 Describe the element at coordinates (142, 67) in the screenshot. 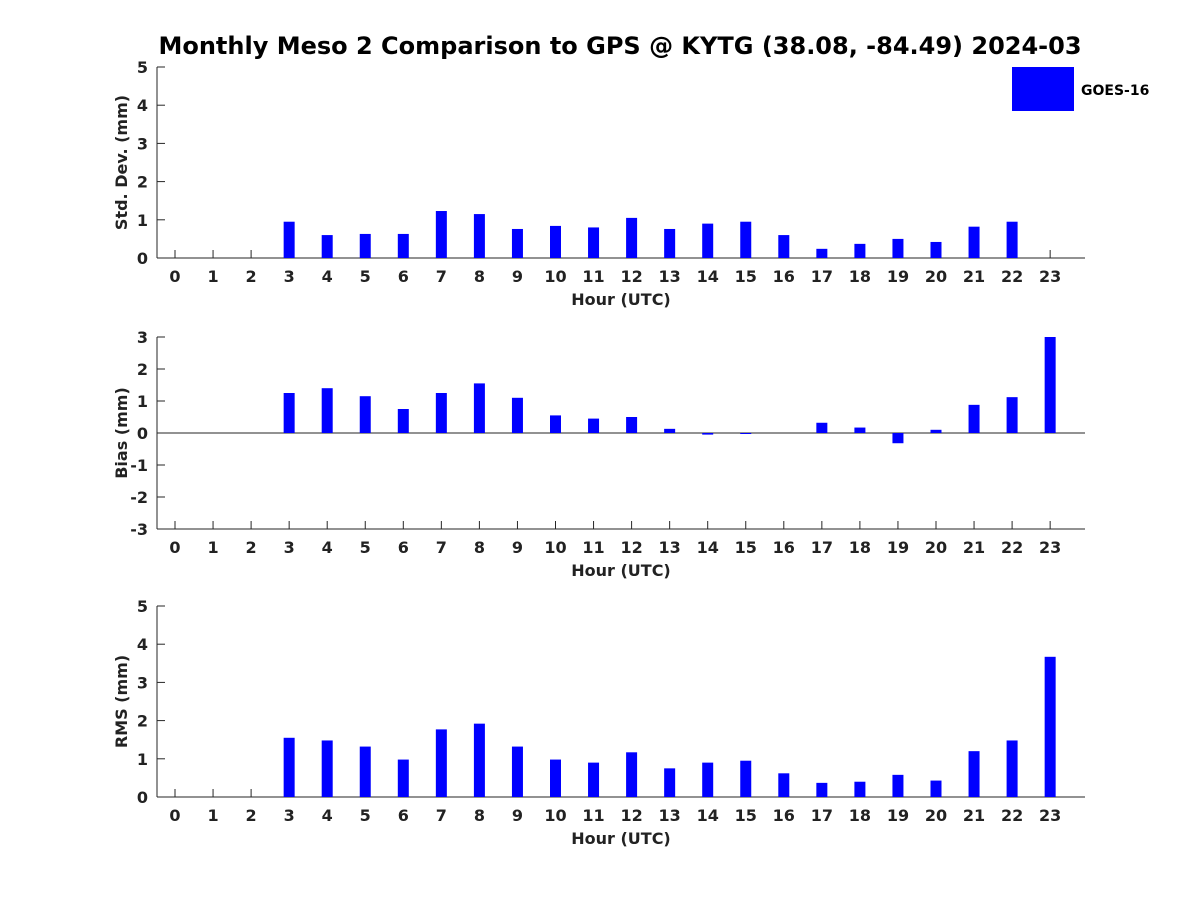

I see `y-tick-label: 5` at that location.